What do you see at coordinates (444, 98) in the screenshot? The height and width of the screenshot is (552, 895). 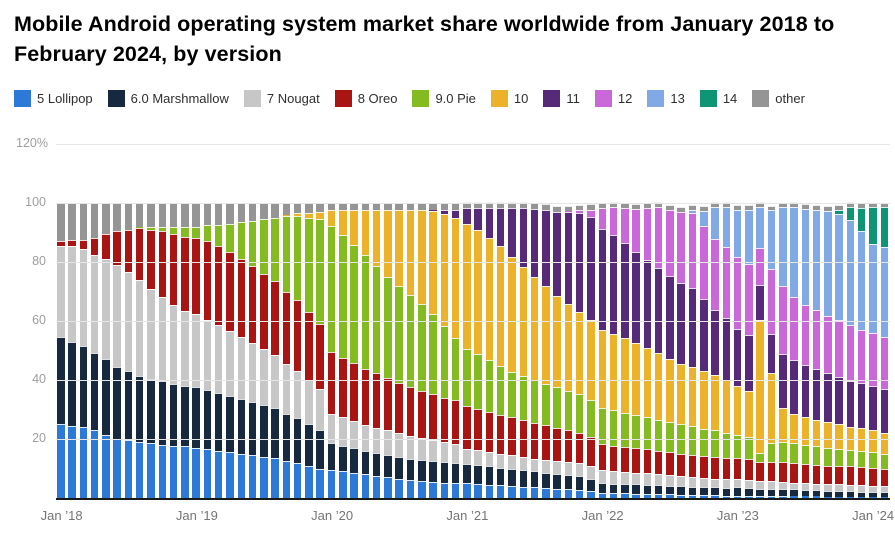 I see `legend-item-9-0-pie: 9.0 Pie` at bounding box center [444, 98].